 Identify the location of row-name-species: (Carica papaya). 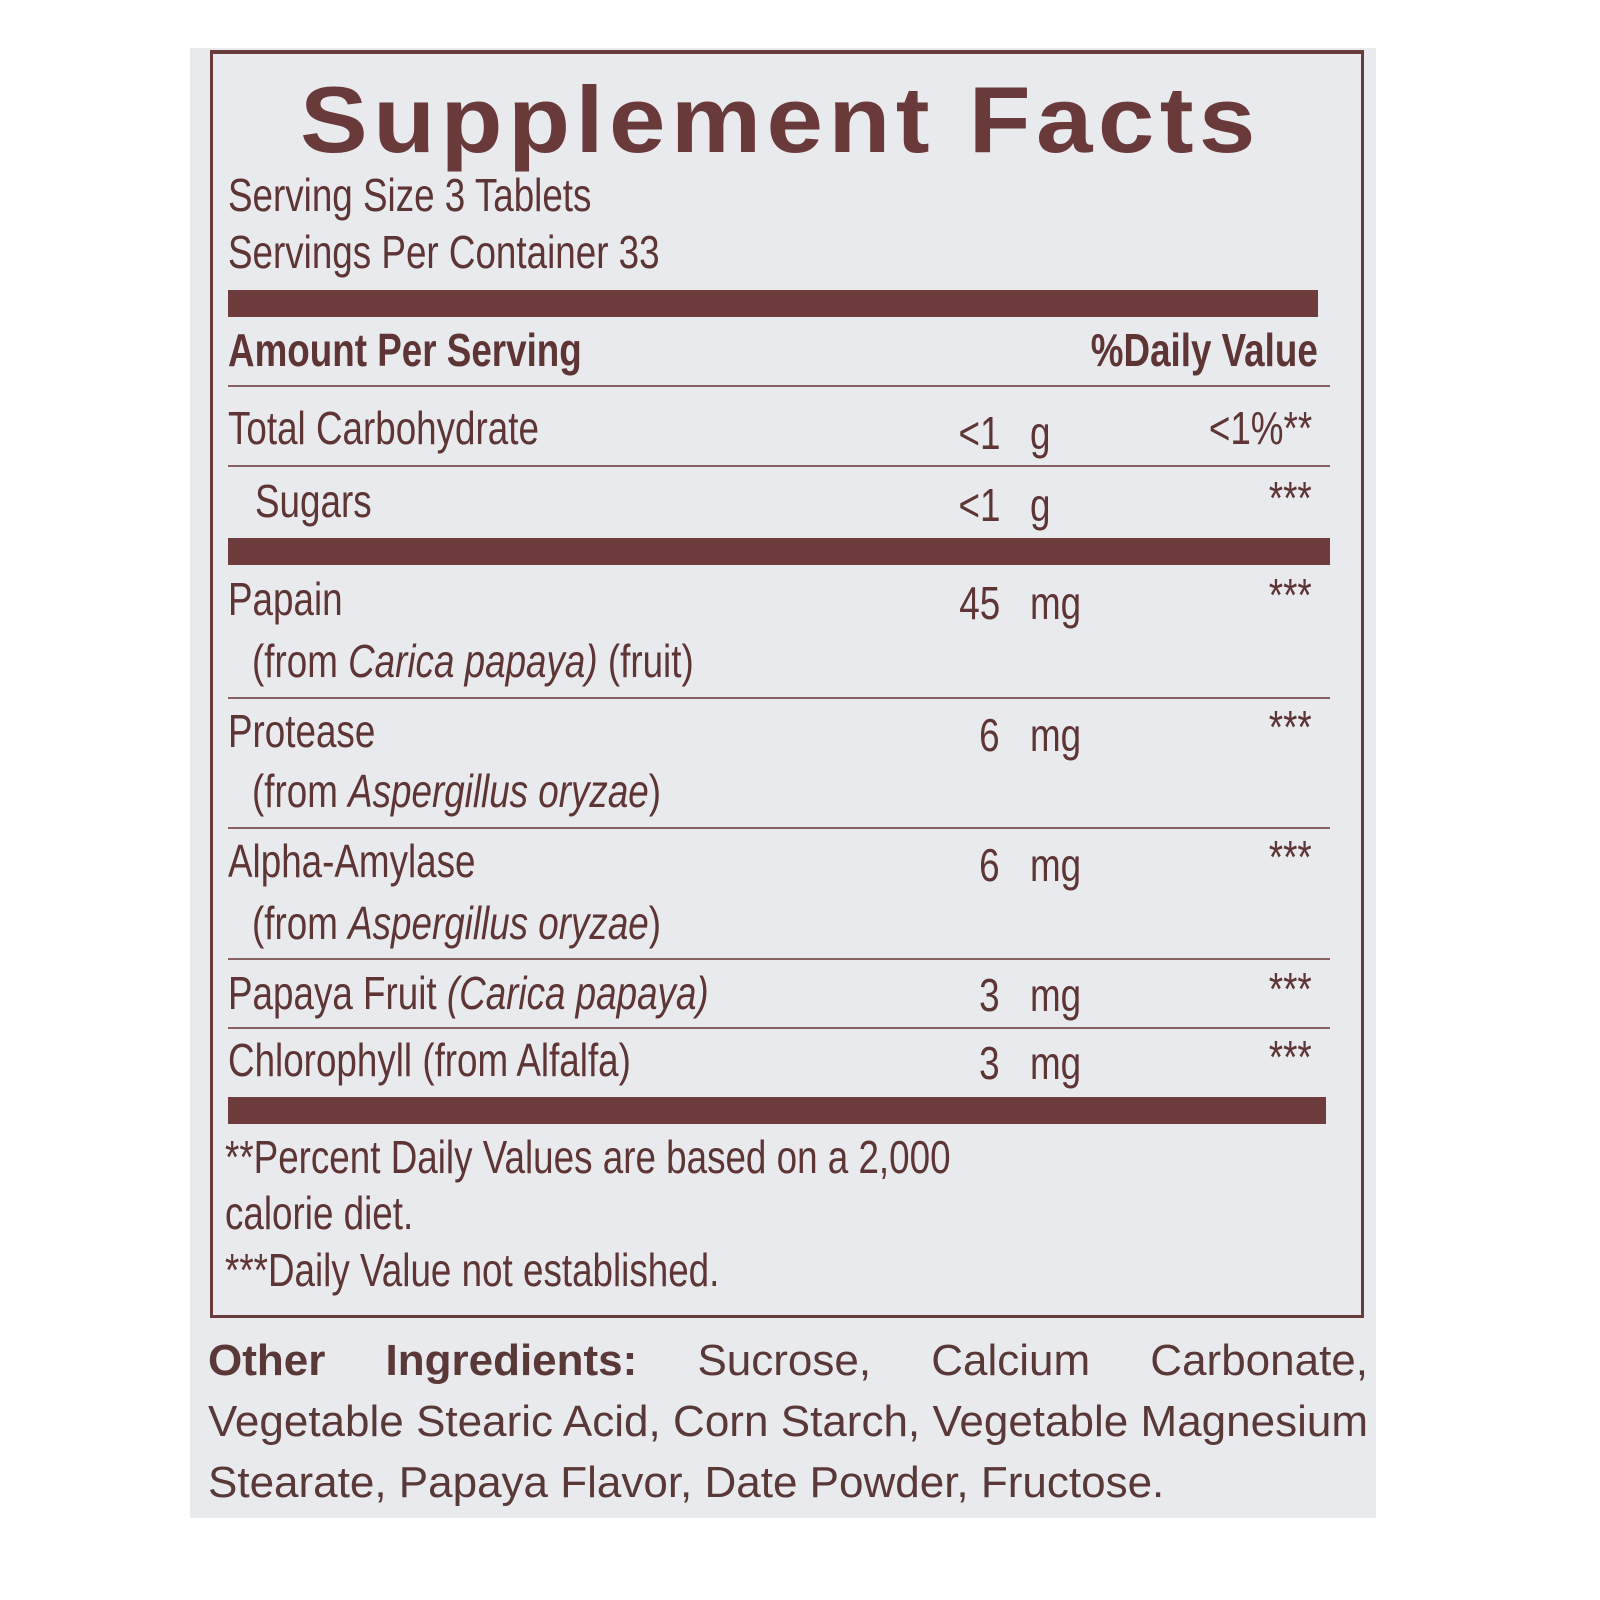
(577, 993).